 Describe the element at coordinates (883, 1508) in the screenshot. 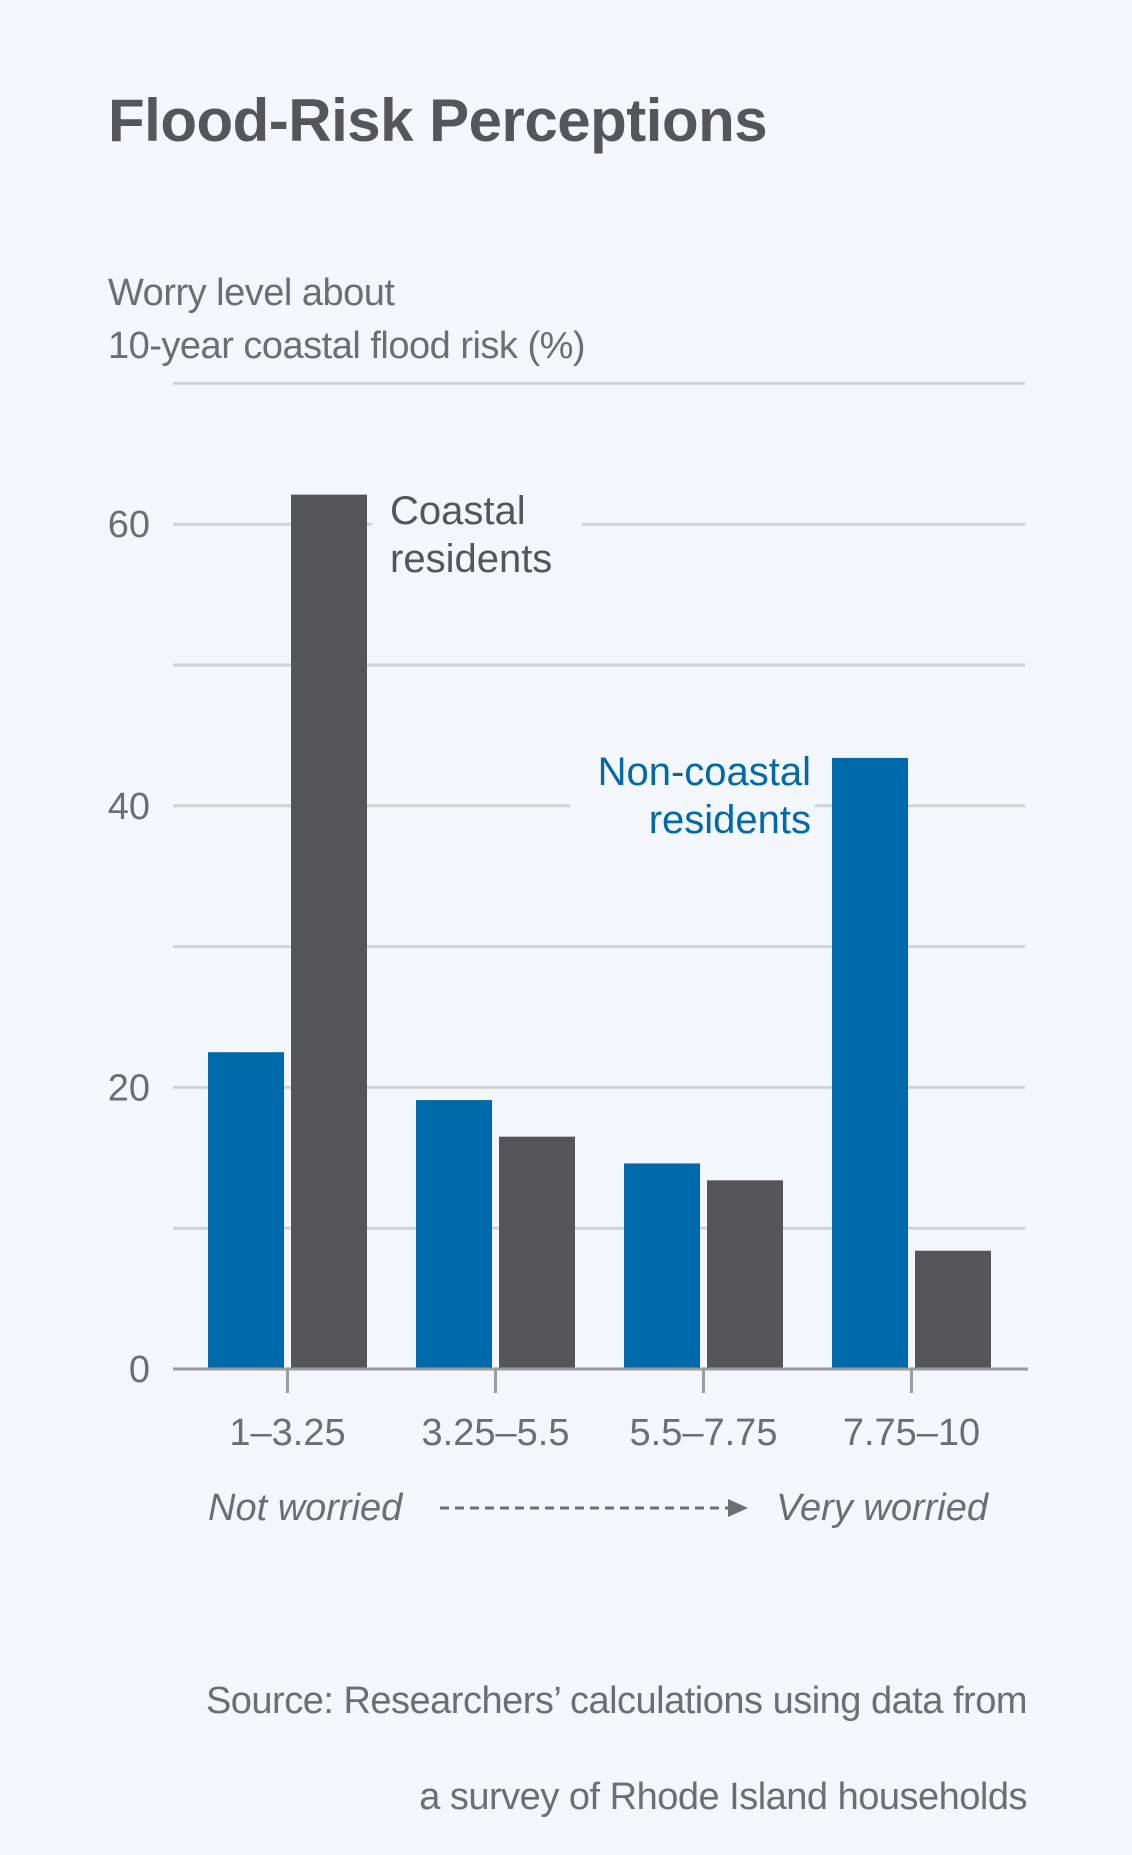

I see `scale-label-very-worried: Very worried` at that location.